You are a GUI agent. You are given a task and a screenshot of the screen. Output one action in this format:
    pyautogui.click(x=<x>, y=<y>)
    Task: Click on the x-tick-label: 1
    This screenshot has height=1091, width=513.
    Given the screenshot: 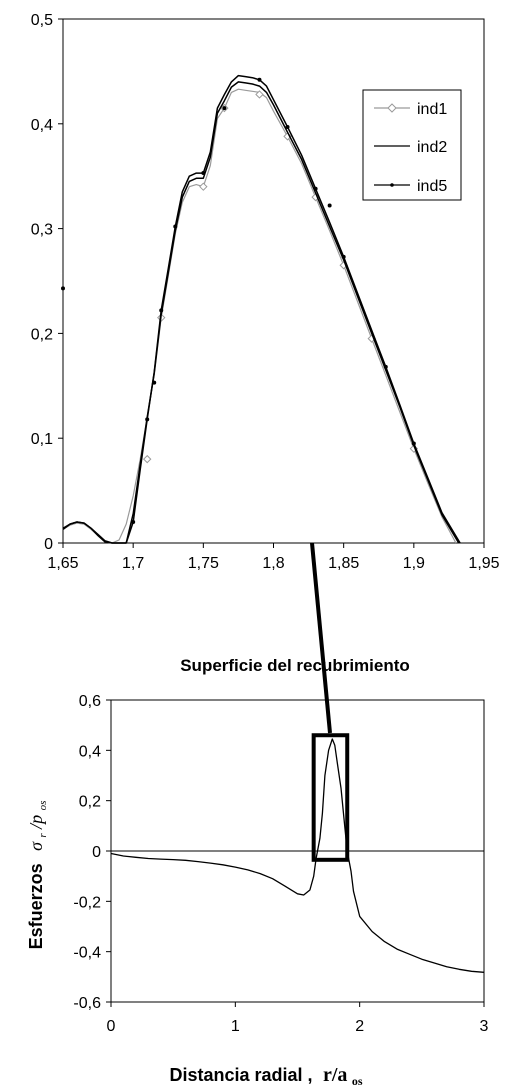 What is the action you would take?
    pyautogui.click(x=235, y=1026)
    